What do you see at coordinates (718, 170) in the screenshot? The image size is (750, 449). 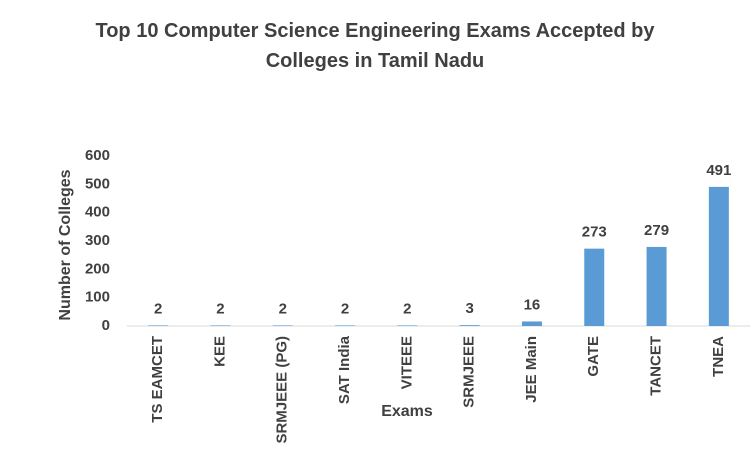 I see `data-label: 491` at bounding box center [718, 170].